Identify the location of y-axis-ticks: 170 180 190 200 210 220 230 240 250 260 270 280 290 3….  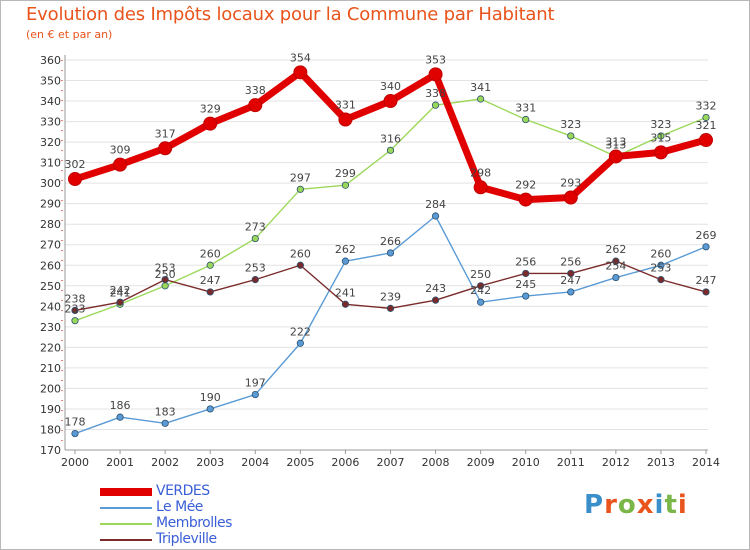
(50, 255).